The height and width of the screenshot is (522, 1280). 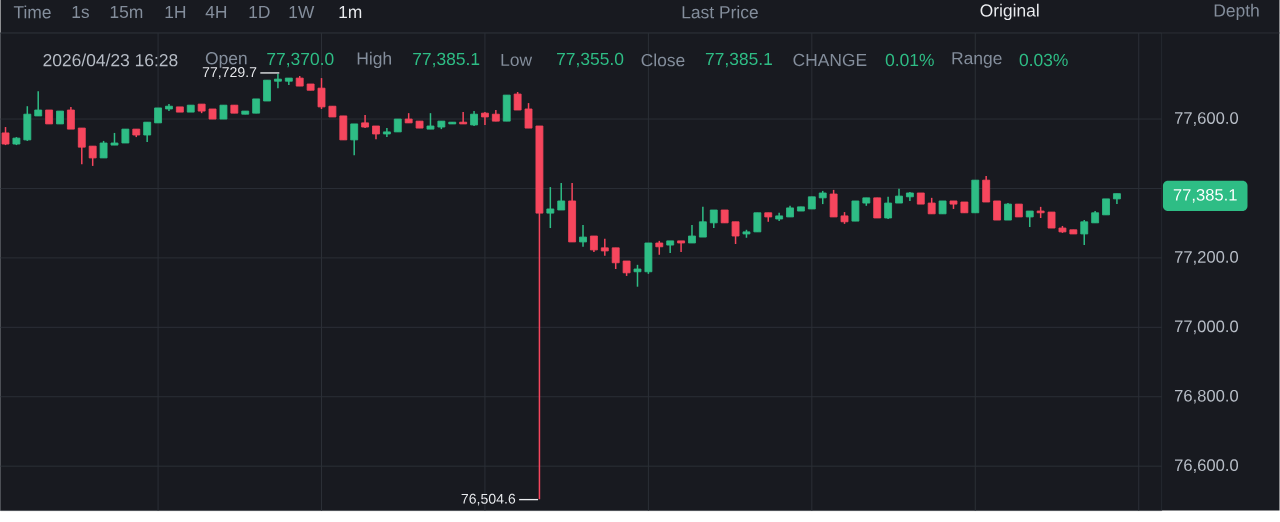 What do you see at coordinates (302, 12) in the screenshot?
I see `text: 1W` at bounding box center [302, 12].